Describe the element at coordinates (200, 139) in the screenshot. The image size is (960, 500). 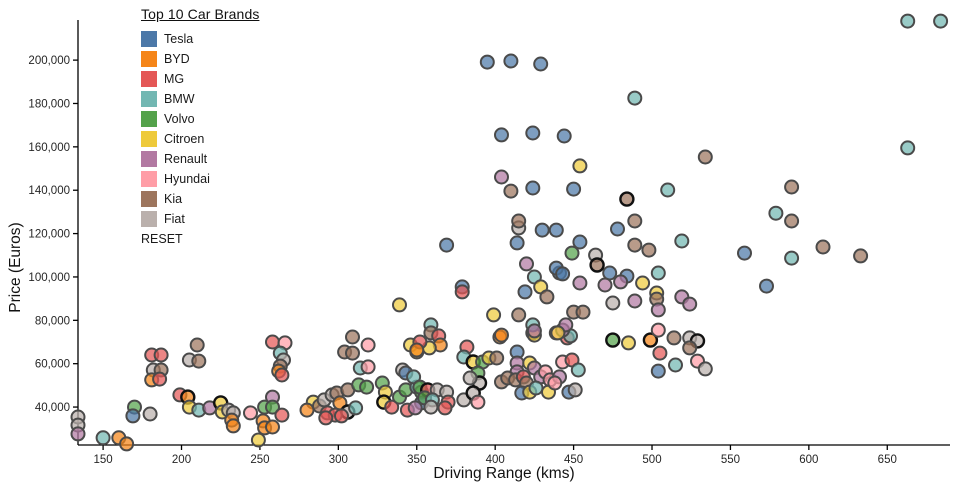
I see `legend-item-citroen: Citroen` at that location.